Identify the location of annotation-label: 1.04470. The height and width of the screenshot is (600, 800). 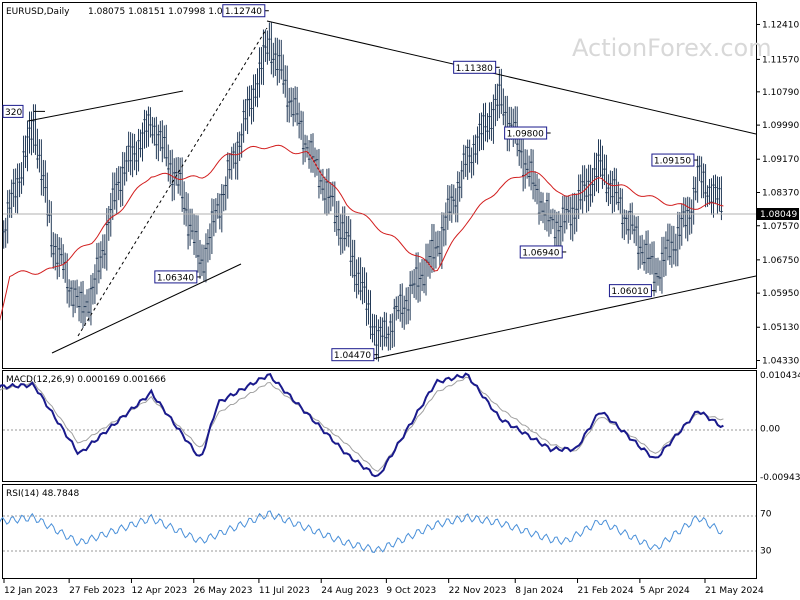
(352, 356).